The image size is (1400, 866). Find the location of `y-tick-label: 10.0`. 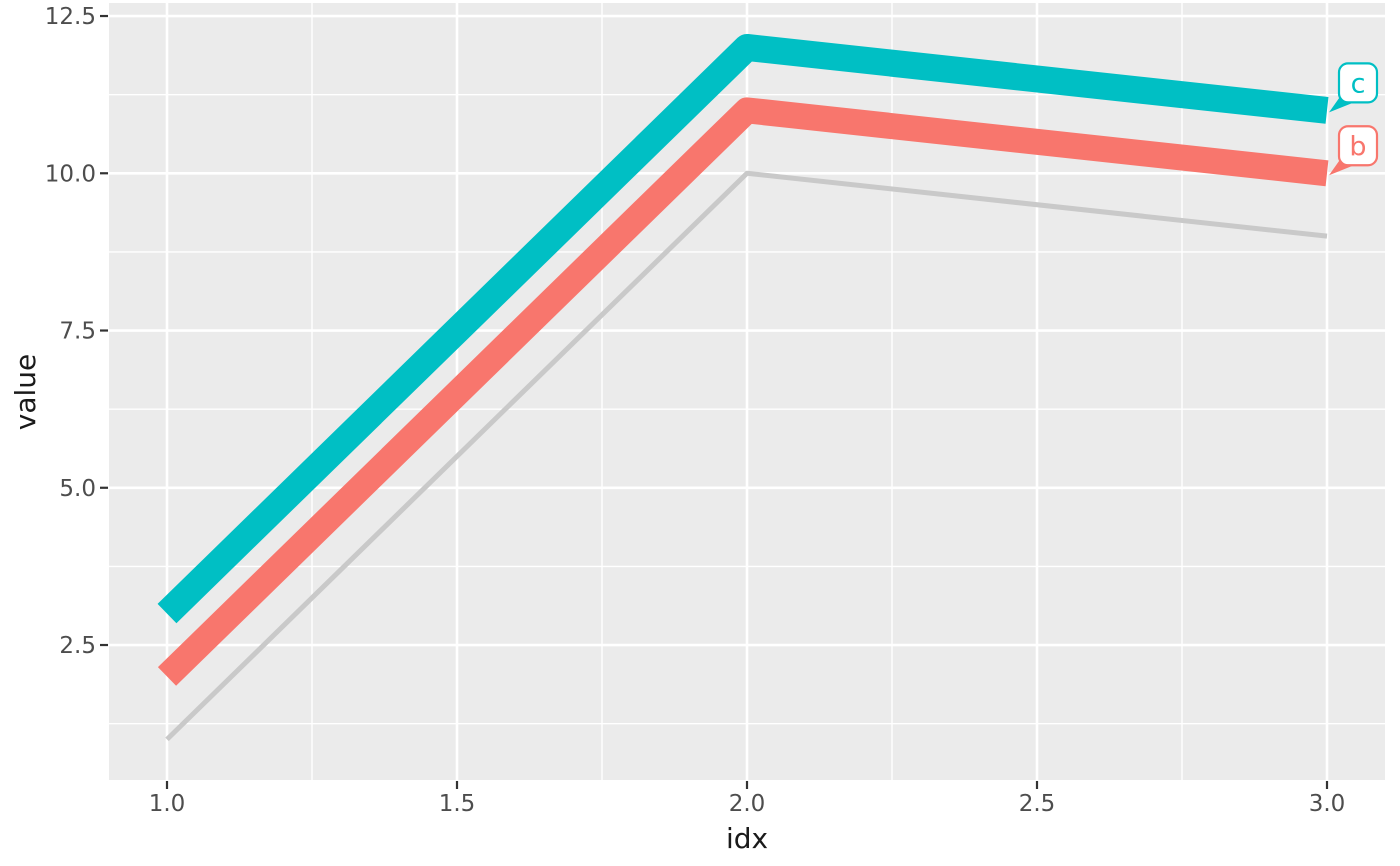

y-tick-label: 10.0 is located at coordinates (70, 174).